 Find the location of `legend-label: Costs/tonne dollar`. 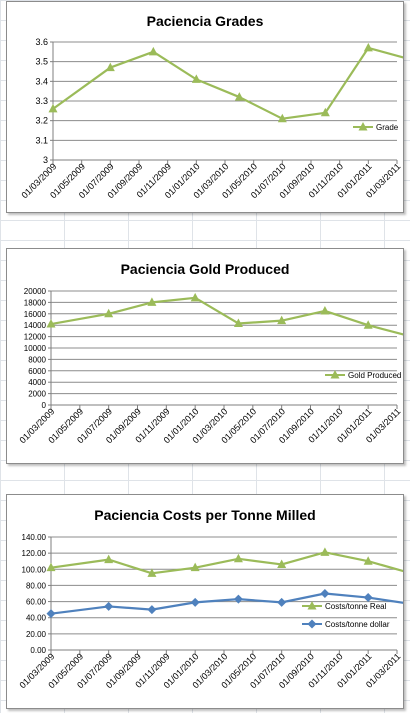

legend-label: Costs/tonne dollar is located at coordinates (357, 624).